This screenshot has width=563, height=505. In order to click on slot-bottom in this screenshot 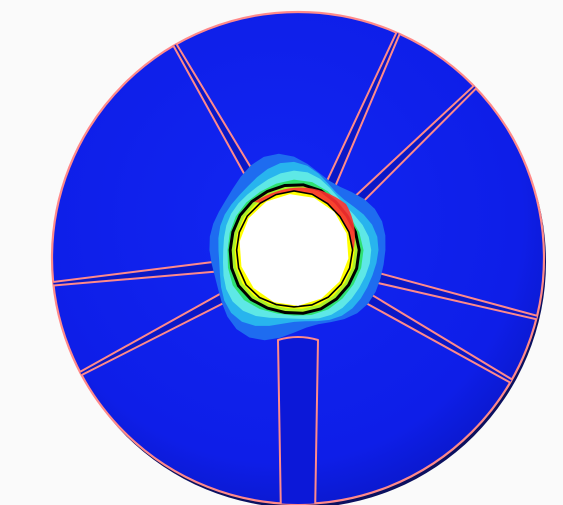, I will do `click(298, 420)`.